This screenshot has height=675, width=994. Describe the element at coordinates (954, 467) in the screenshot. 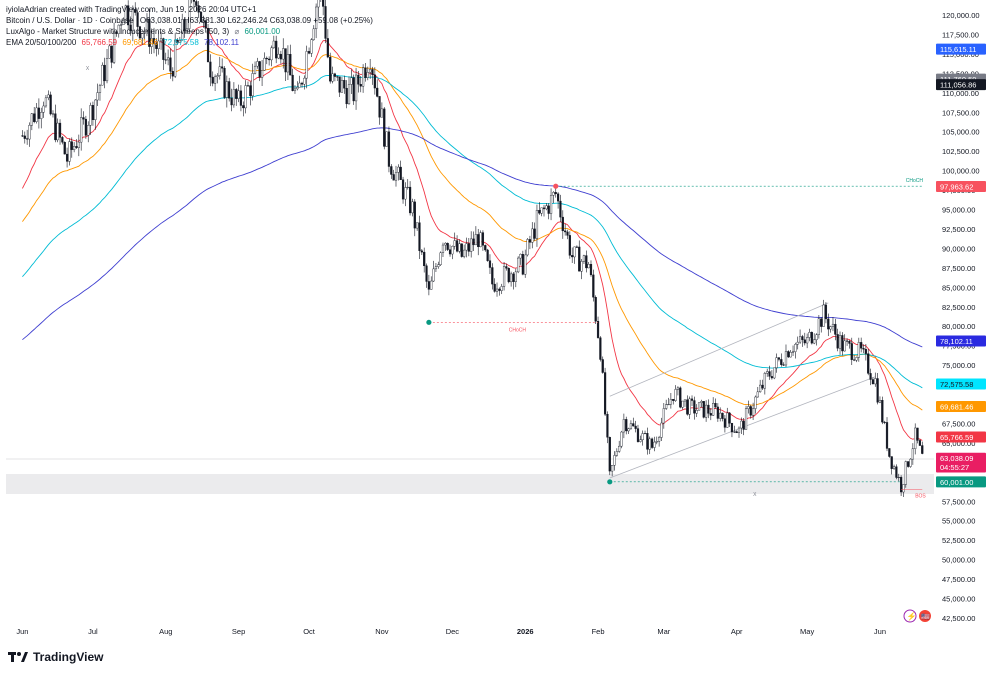

I see `price-tag-text: 04:55:27` at that location.